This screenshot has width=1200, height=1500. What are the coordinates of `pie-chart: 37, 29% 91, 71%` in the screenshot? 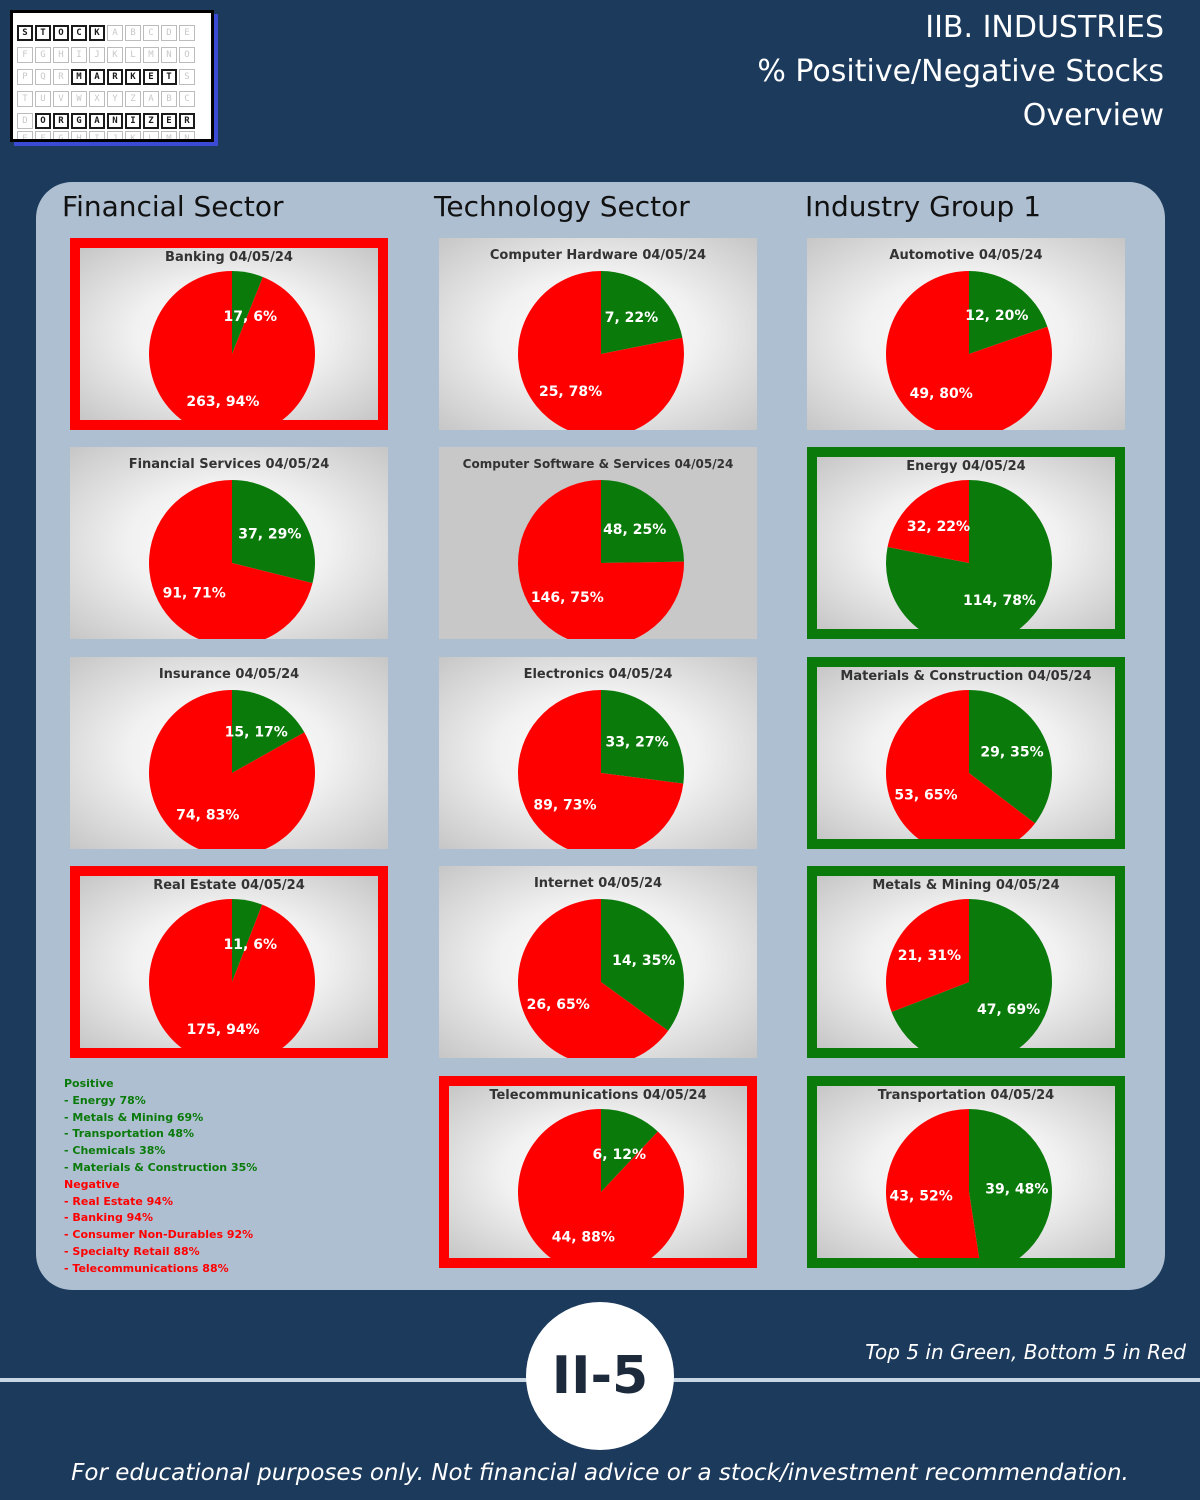 It's located at (232, 559).